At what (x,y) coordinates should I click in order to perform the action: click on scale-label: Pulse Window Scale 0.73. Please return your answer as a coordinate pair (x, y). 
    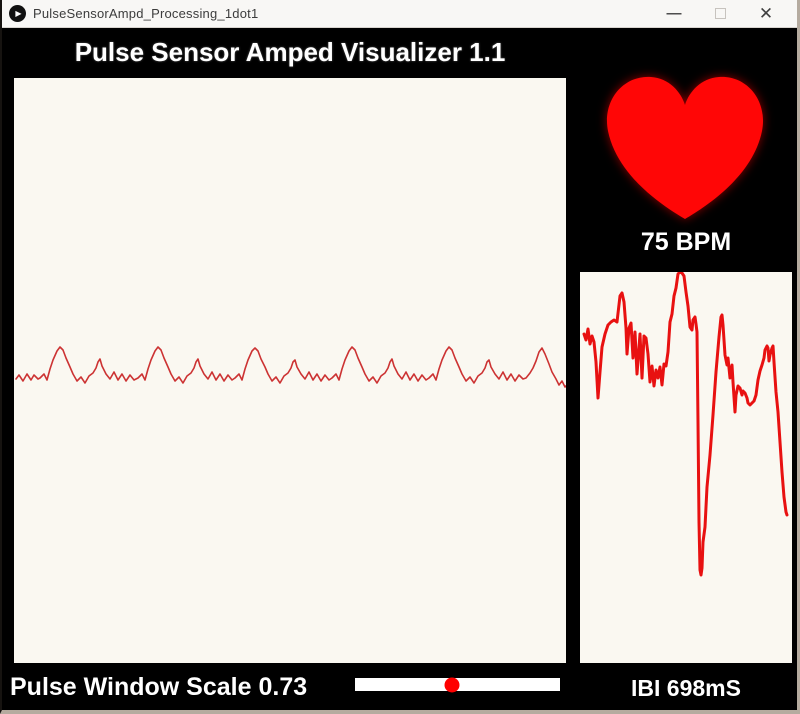
    Looking at the image, I should click on (158, 687).